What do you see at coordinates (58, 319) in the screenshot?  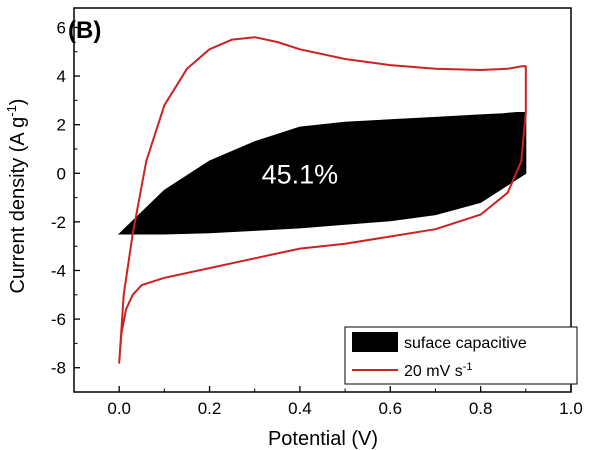 I see `y-tick-label: -6` at bounding box center [58, 319].